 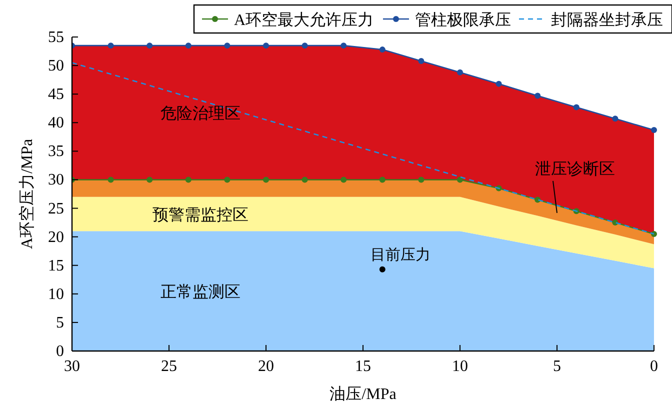 I want to click on x-tick-label: 25, so click(x=169, y=366).